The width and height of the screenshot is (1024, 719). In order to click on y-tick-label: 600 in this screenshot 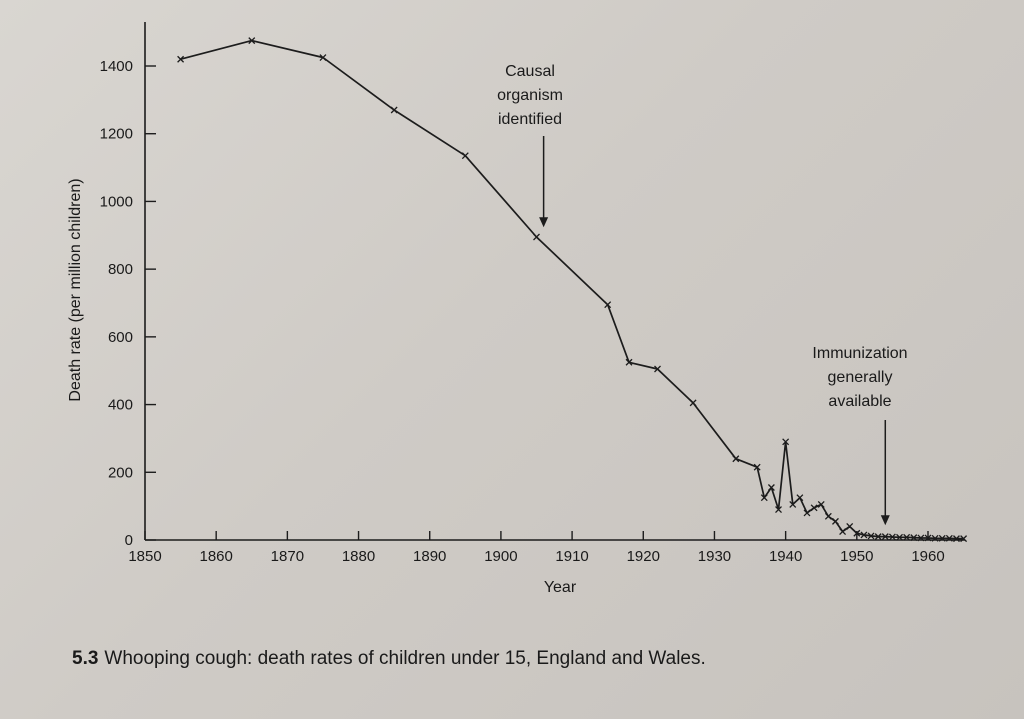, I will do `click(120, 337)`.